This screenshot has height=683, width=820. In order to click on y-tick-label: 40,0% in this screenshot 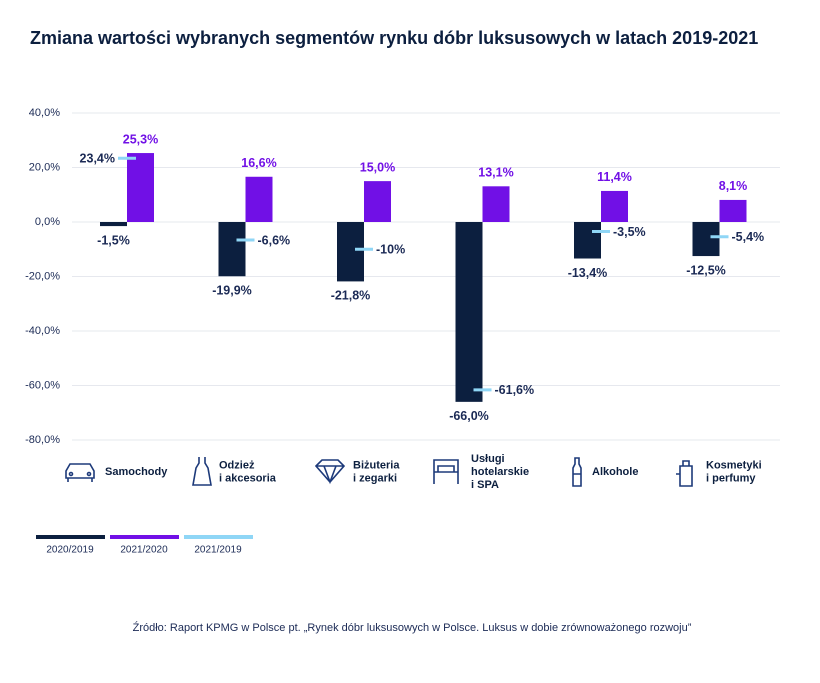, I will do `click(44, 113)`.